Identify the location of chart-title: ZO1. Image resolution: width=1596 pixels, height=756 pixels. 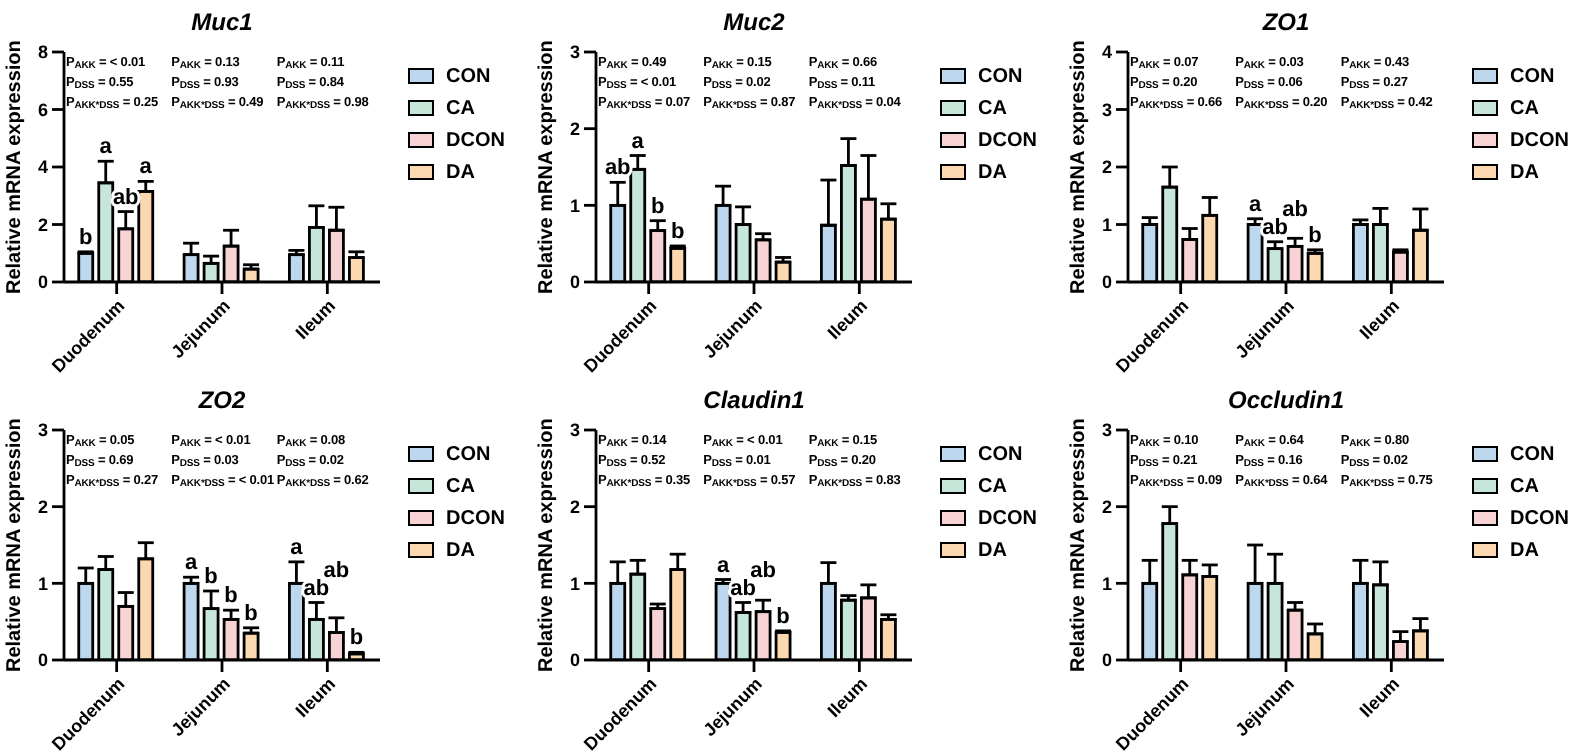
(1286, 22).